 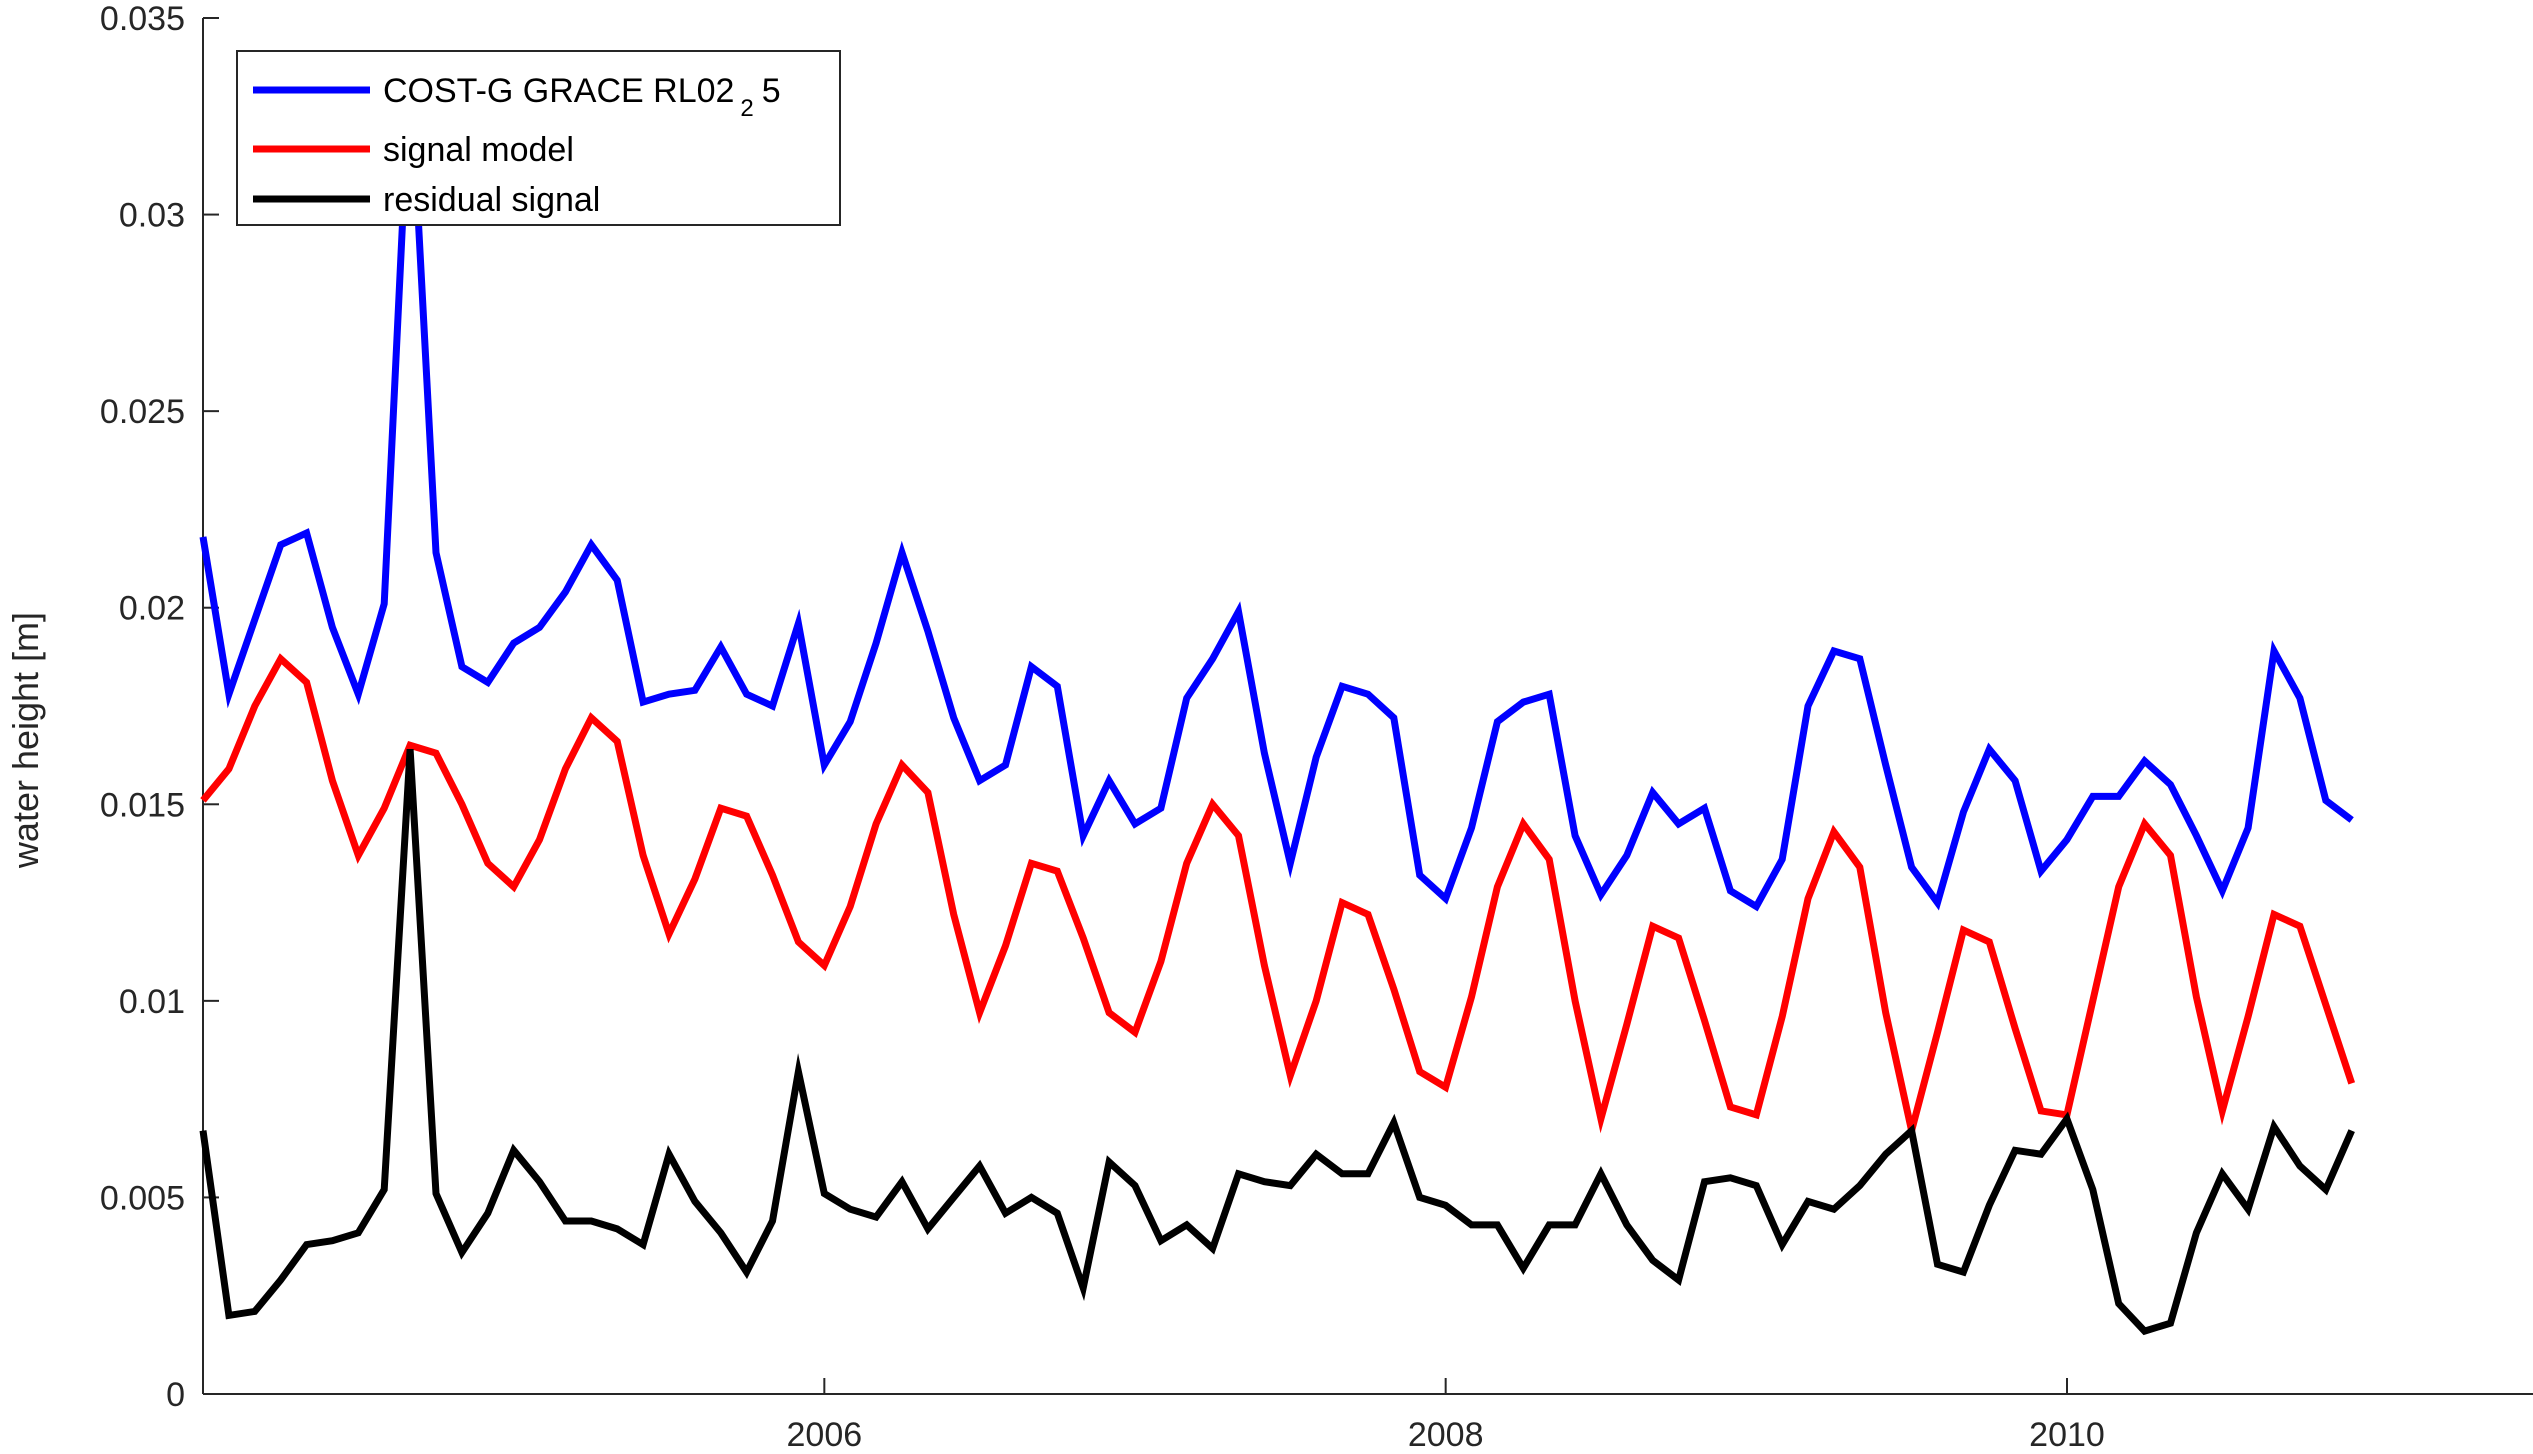 I want to click on y-tick-label: 0.03, so click(x=152, y=216).